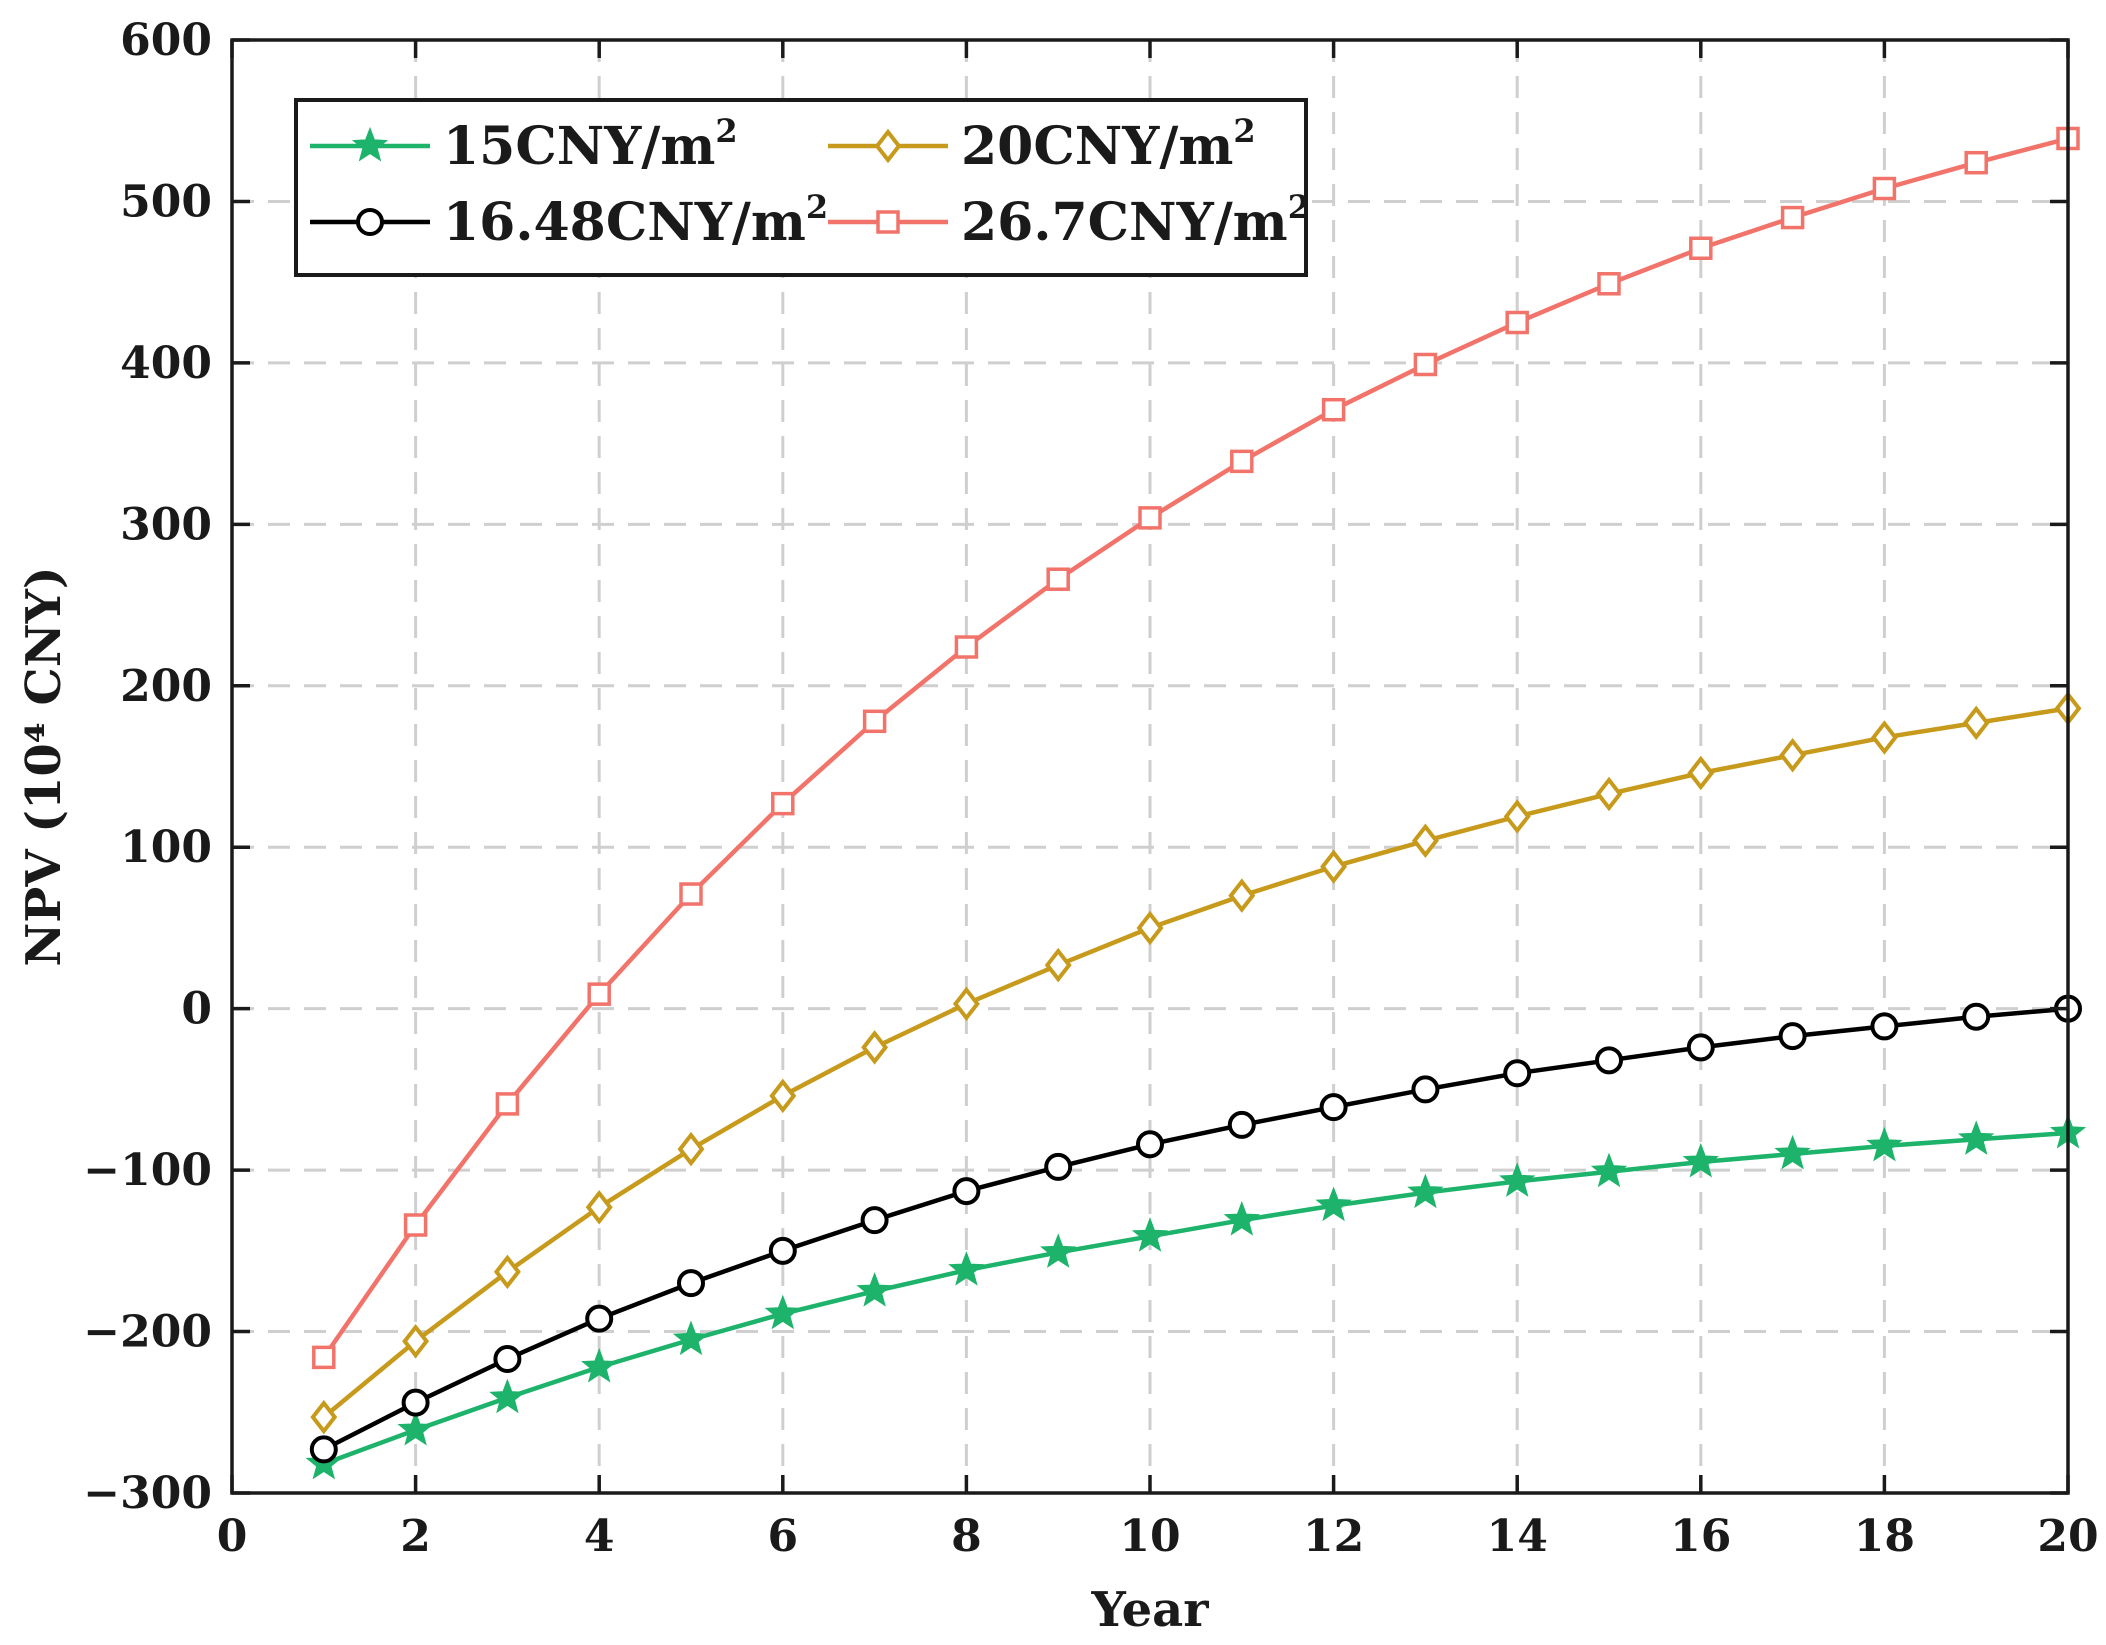 Image resolution: width=2106 pixels, height=1645 pixels. I want to click on legend-item-diamond: 20CNY/m2, so click(1042, 144).